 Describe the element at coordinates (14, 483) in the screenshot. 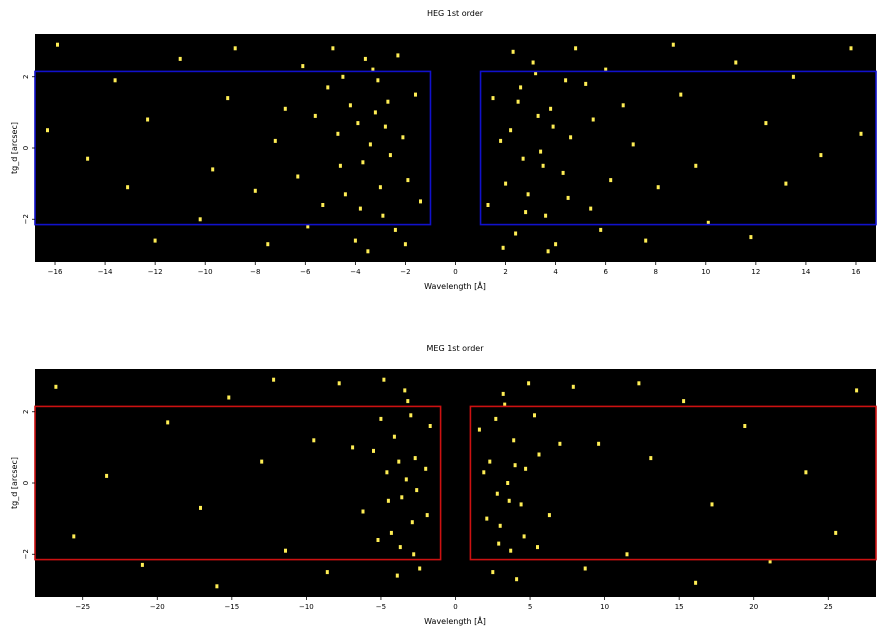

I see `meg-y-axis-label: tg_d [arcsec]` at that location.